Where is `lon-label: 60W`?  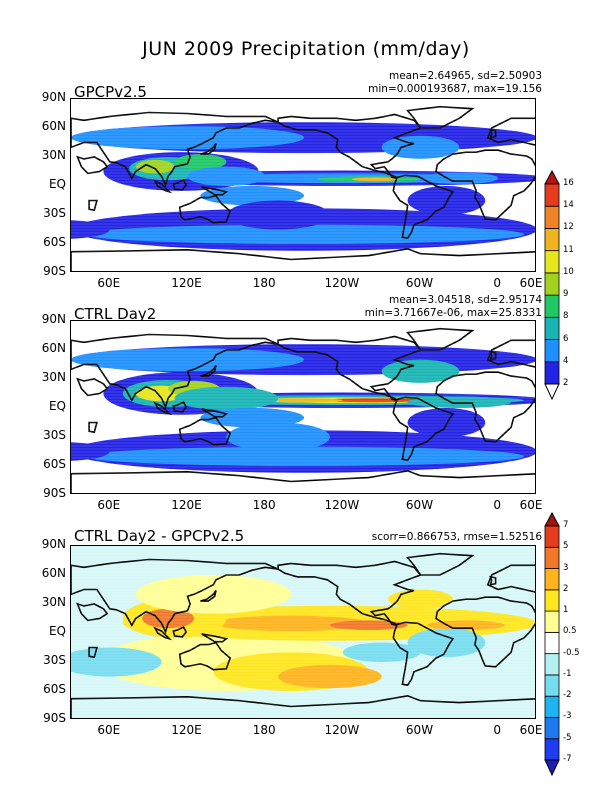 lon-label: 60W is located at coordinates (419, 505).